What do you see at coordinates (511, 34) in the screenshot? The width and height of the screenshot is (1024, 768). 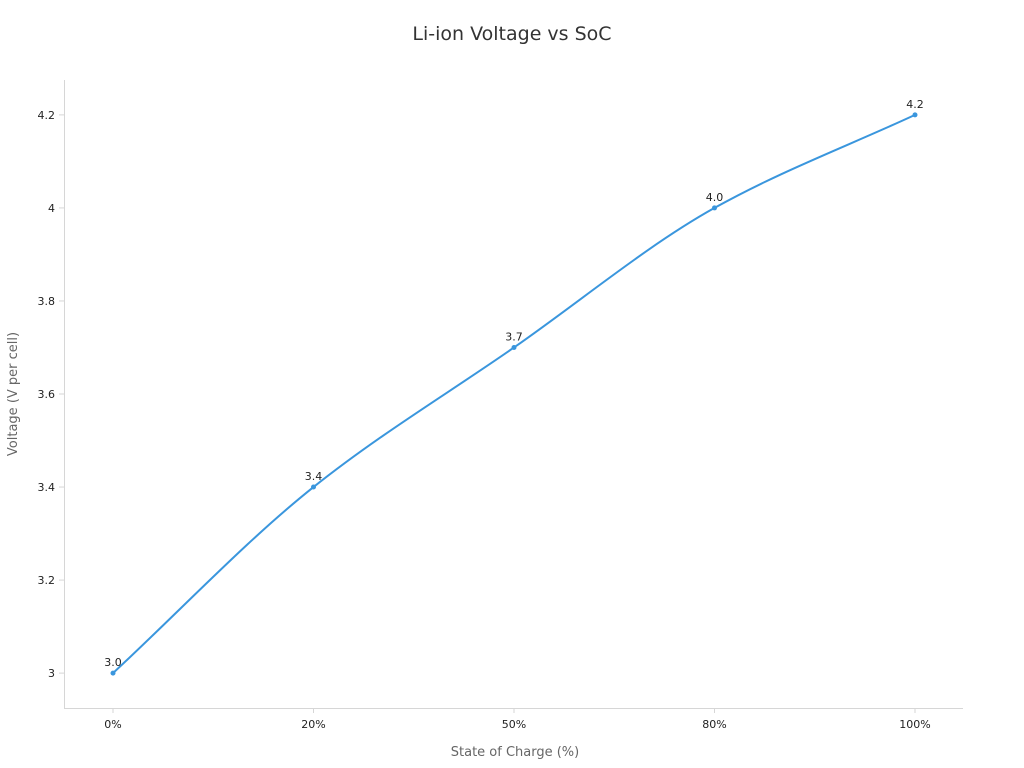 I see `chart-title: Li-ion Voltage vs SoC` at bounding box center [511, 34].